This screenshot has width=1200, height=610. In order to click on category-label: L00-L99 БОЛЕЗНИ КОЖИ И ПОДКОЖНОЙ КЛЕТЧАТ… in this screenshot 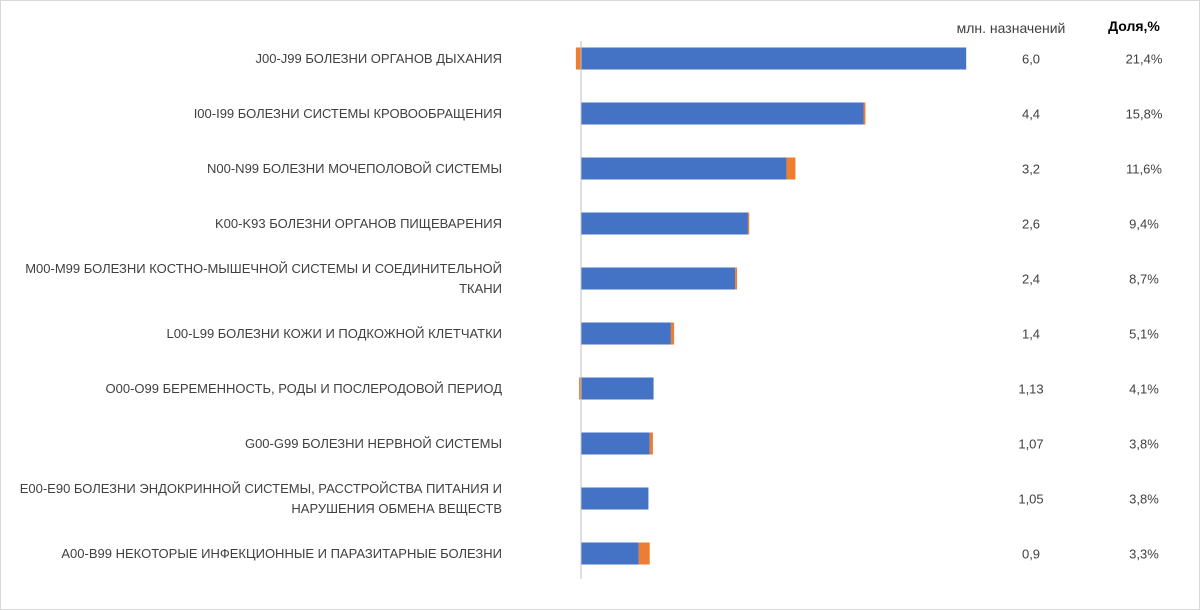, I will do `click(334, 333)`.